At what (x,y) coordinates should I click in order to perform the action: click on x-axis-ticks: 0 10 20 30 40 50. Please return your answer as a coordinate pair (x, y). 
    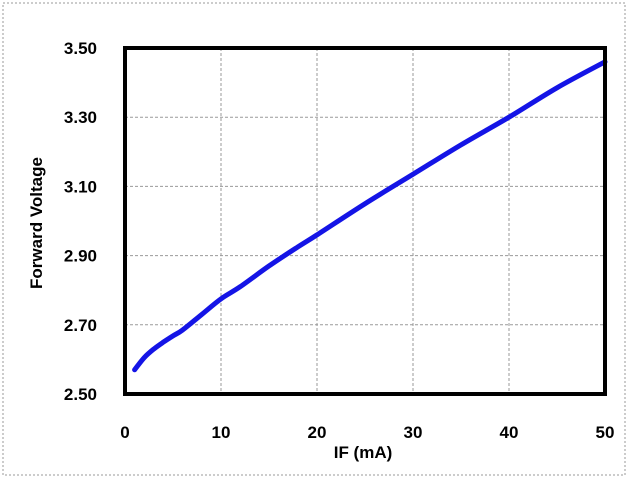
    Looking at the image, I should click on (367, 432).